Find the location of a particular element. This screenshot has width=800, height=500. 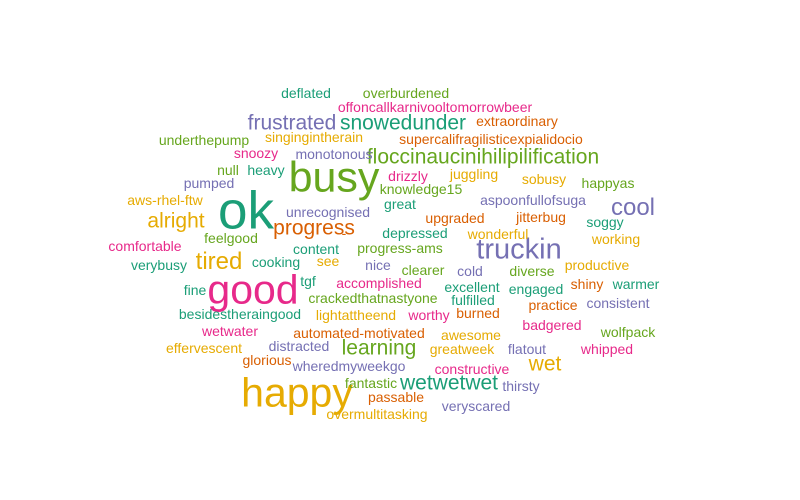

cloud-word: shiny is located at coordinates (587, 284).